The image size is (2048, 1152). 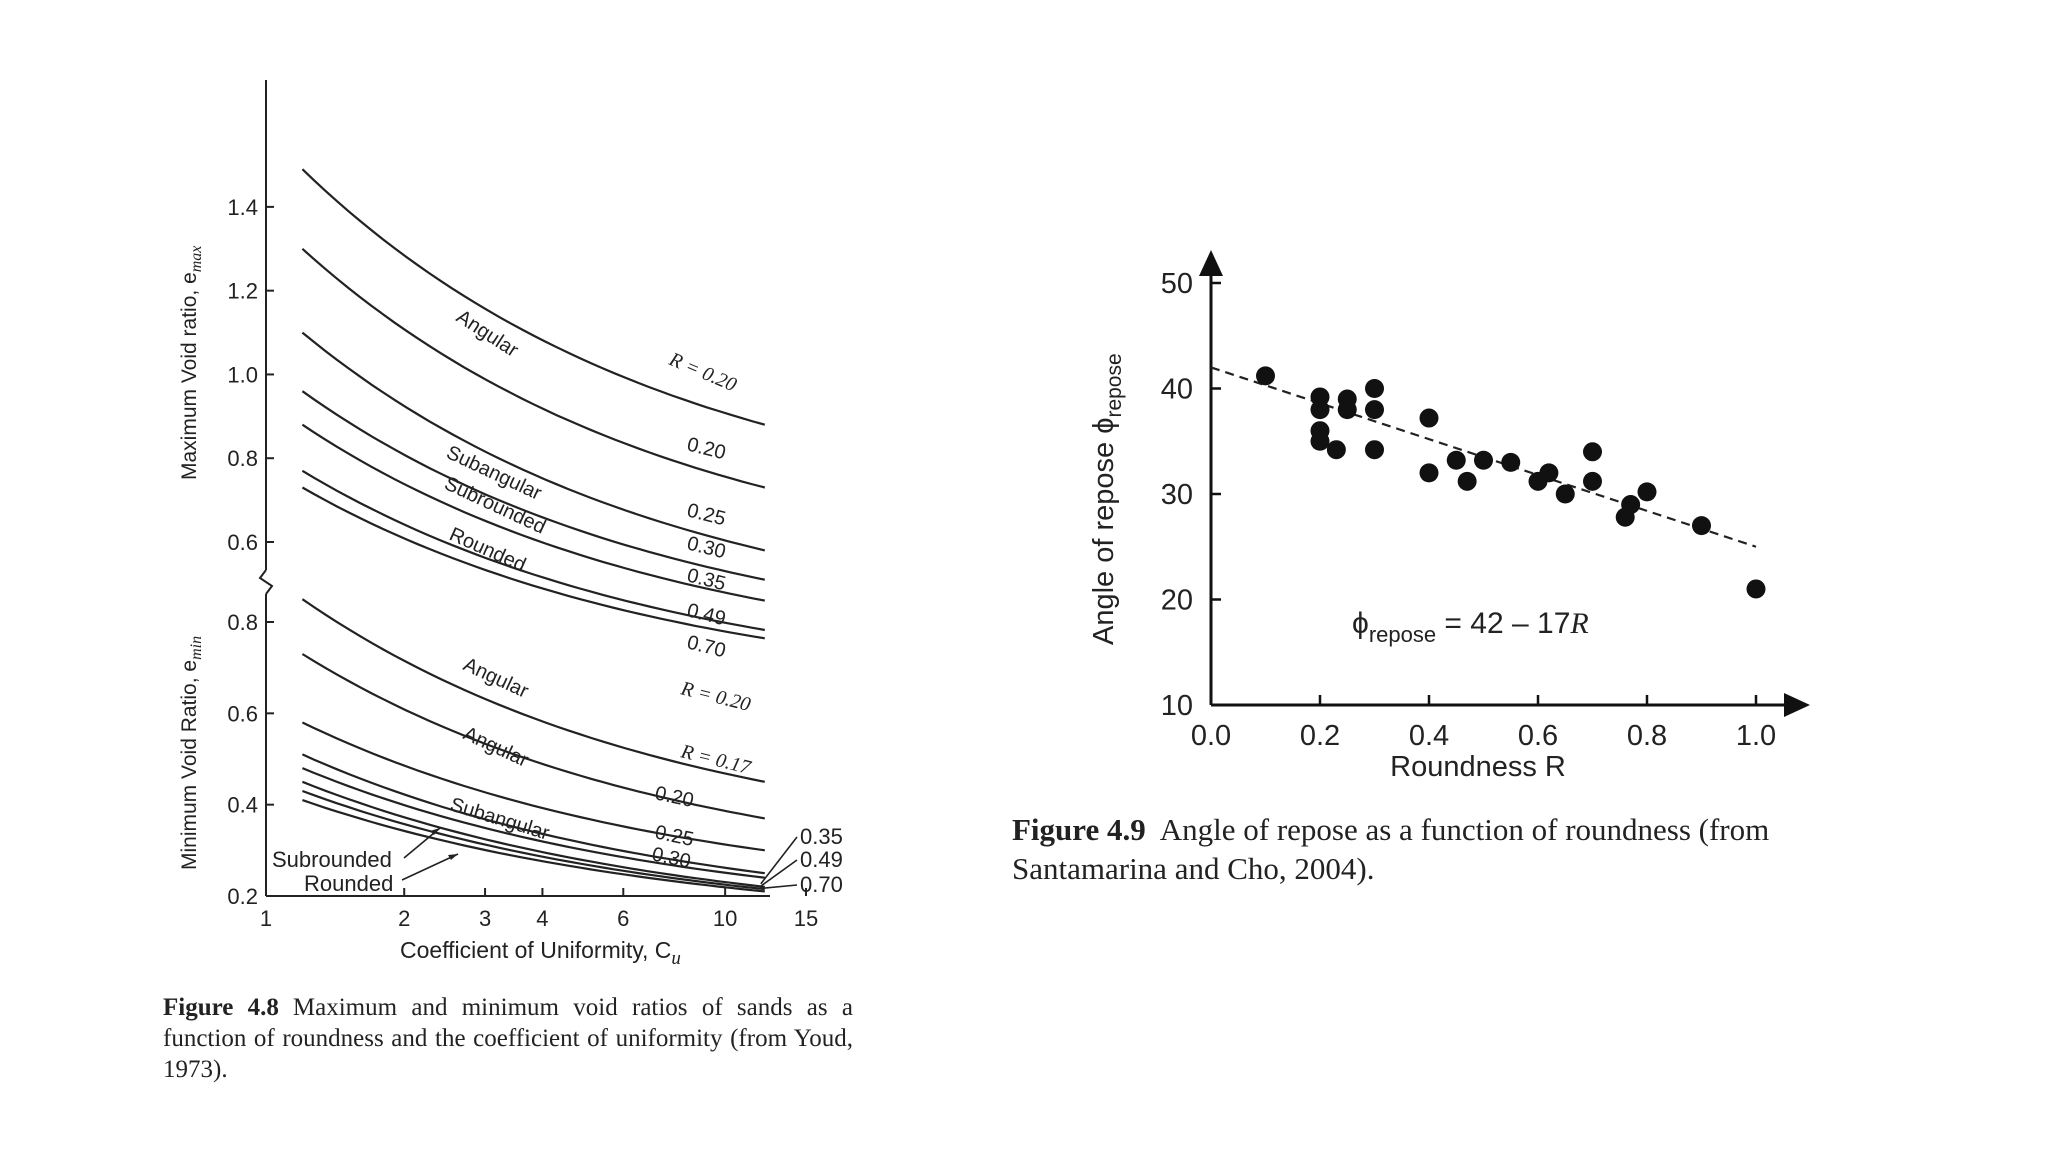 What do you see at coordinates (1177, 601) in the screenshot?
I see `repose-y-tick-label: 20` at bounding box center [1177, 601].